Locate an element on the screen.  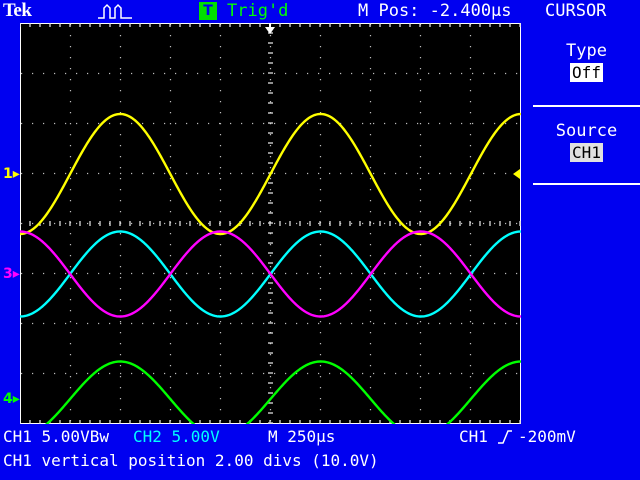
timebase-readout: M 250μs is located at coordinates (301, 437).